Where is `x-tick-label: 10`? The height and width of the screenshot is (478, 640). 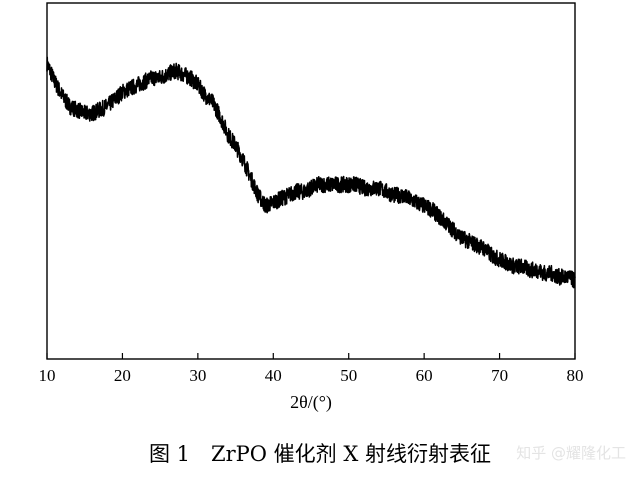
x-tick-label: 10 is located at coordinates (47, 375).